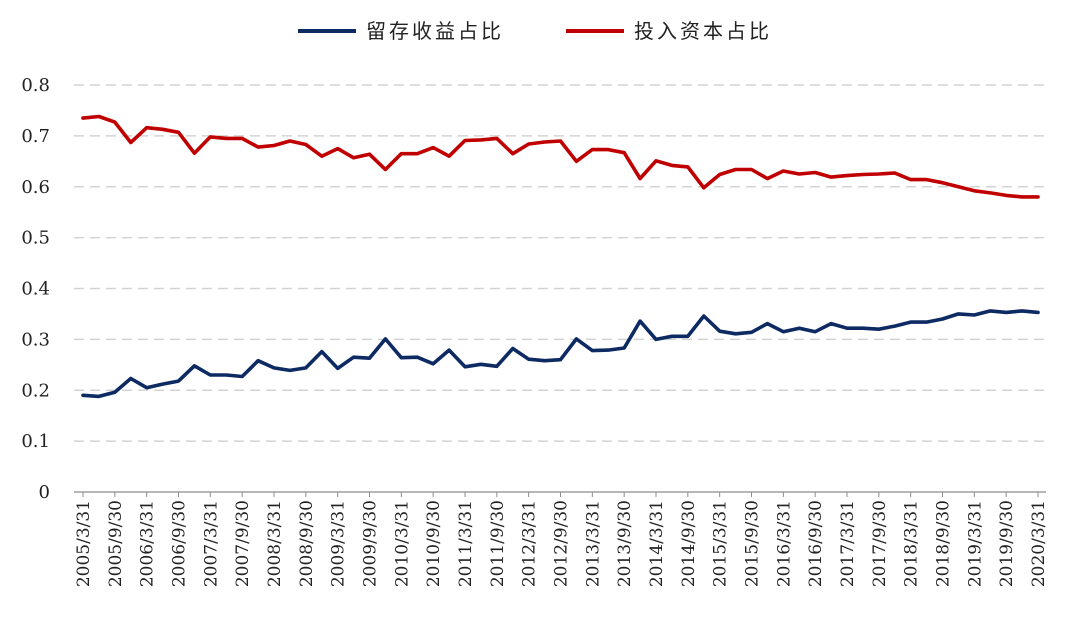 The width and height of the screenshot is (1068, 630). Describe the element at coordinates (703, 31) in the screenshot. I see `legend-label-invested-capital: 投入资本占比` at that location.